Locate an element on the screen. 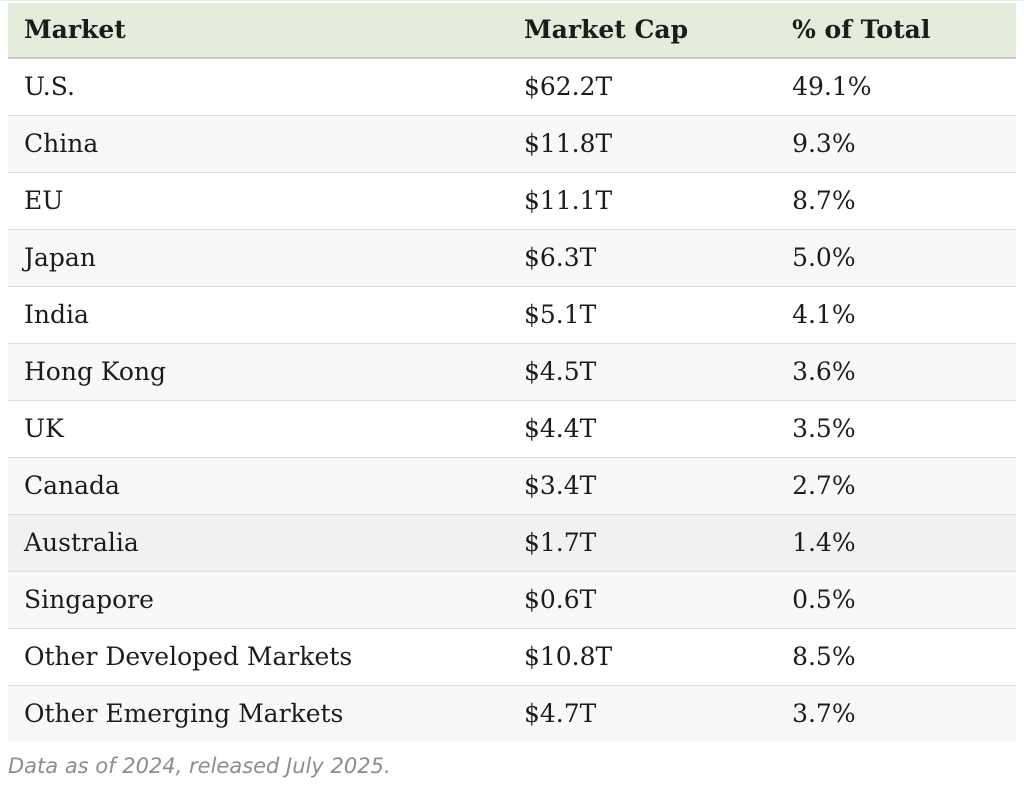 Image resolution: width=1024 pixels, height=802 pixels. cell-pct-of-total: 1.4% is located at coordinates (896, 543).